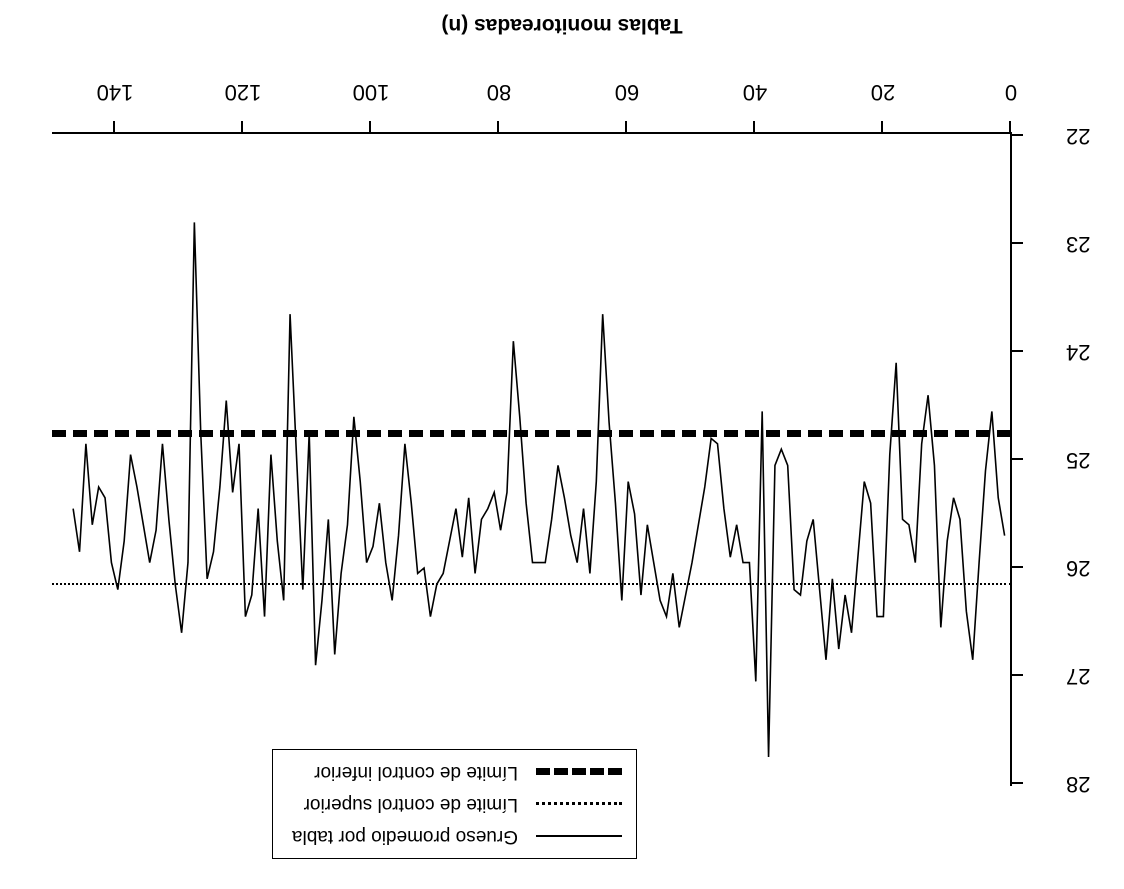 This screenshot has width=1124, height=889. What do you see at coordinates (1078, 784) in the screenshot?
I see `y-tick-label-28: 28` at bounding box center [1078, 784].